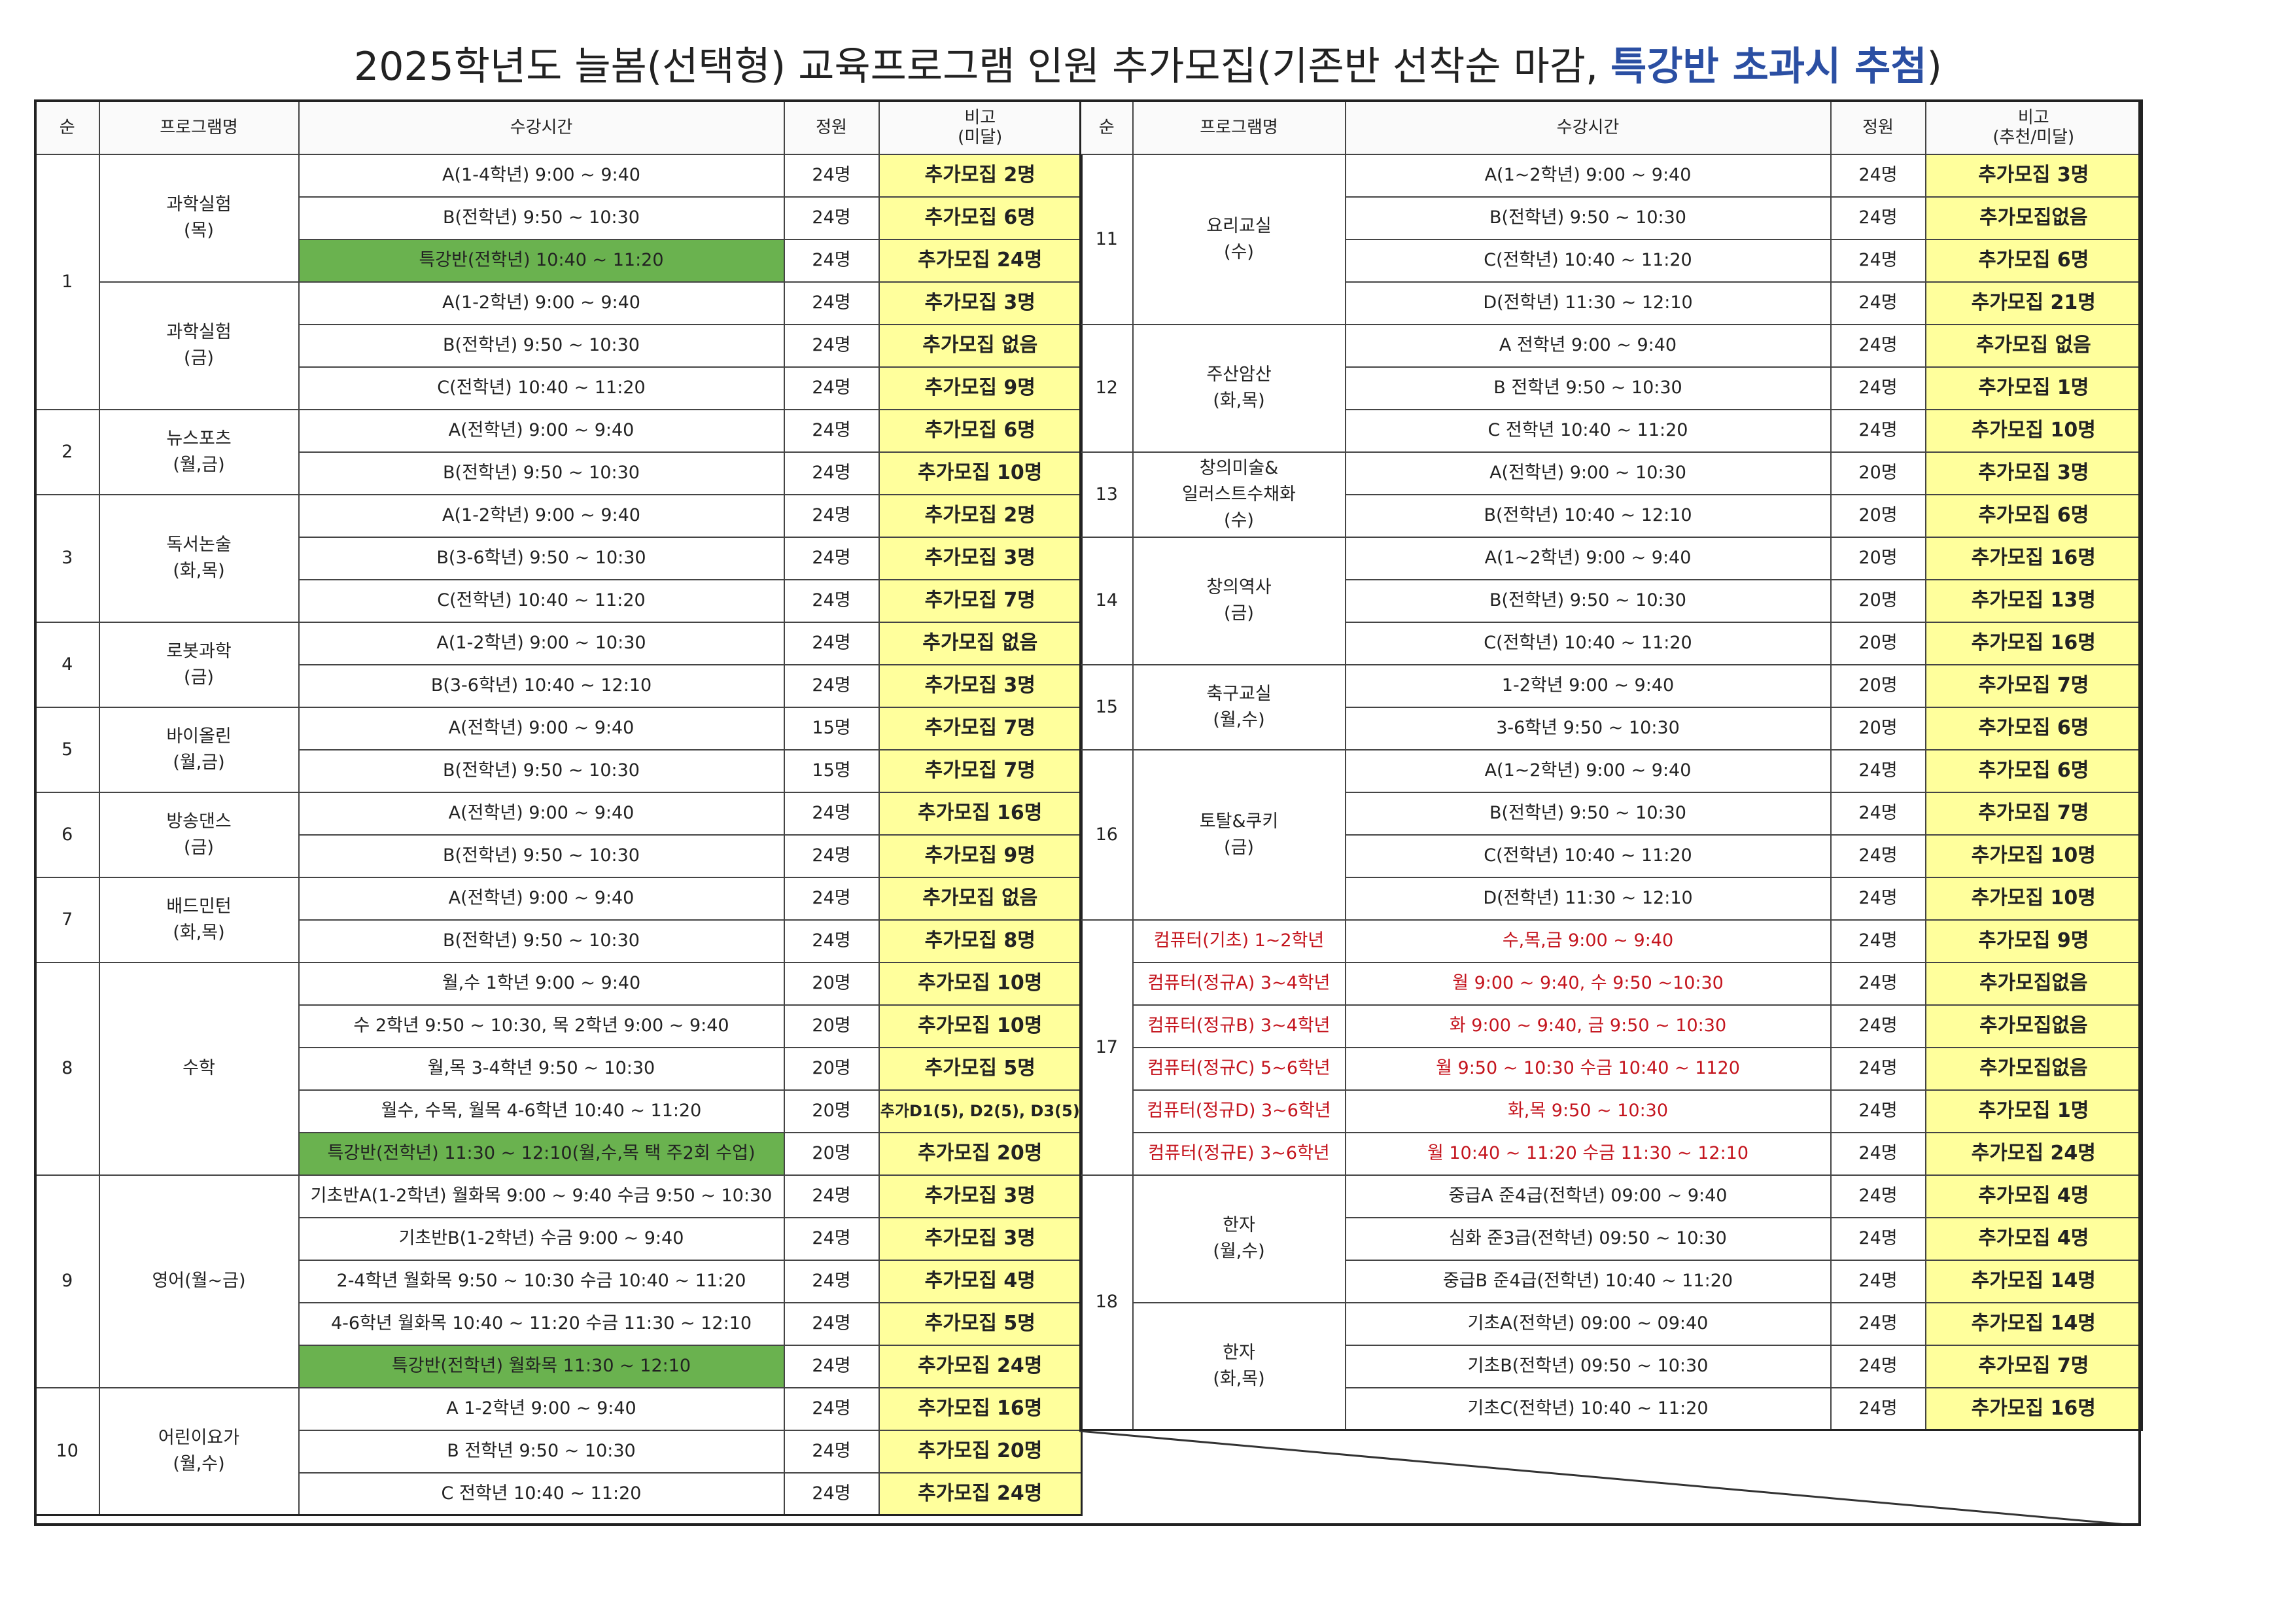  Describe the element at coordinates (541, 175) in the screenshot. I see `class-time: A(1-4학년) 9:00 ~ 9:40` at that location.